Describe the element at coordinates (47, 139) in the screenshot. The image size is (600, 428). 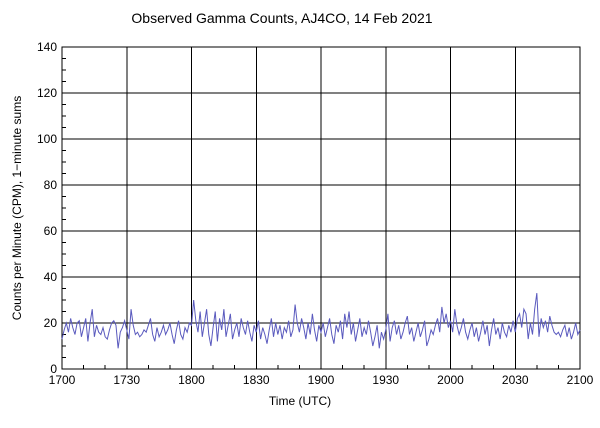
I see `y-tick-label: 100` at that location.